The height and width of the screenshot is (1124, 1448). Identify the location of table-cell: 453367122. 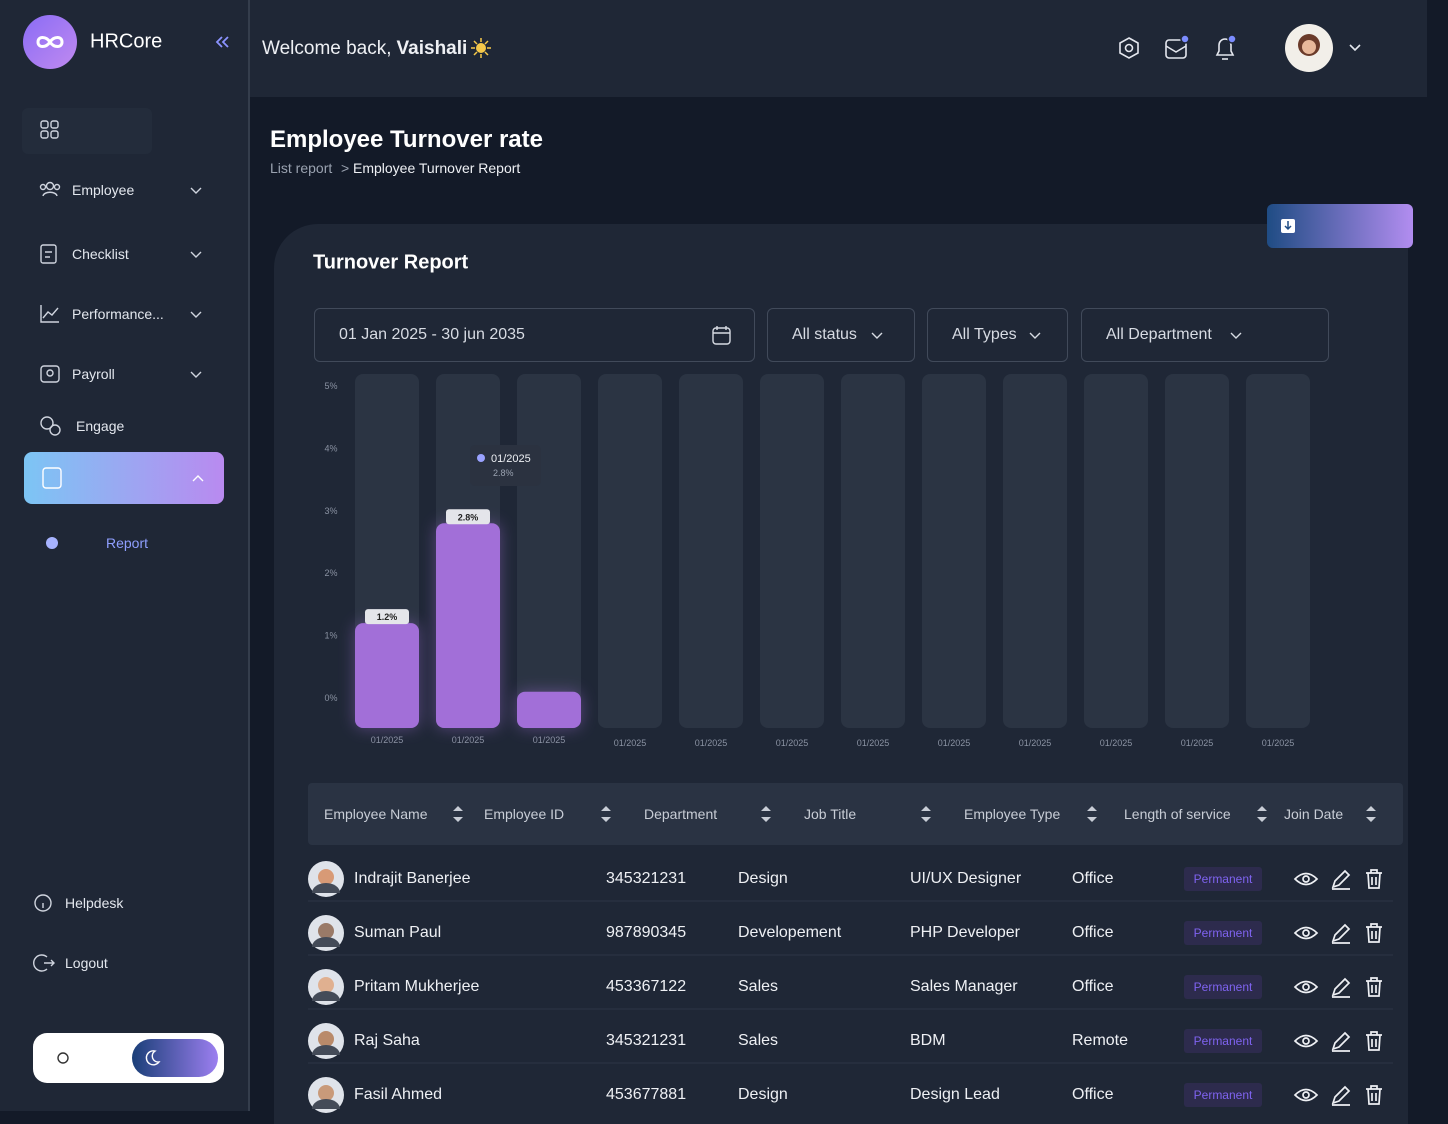
(646, 986).